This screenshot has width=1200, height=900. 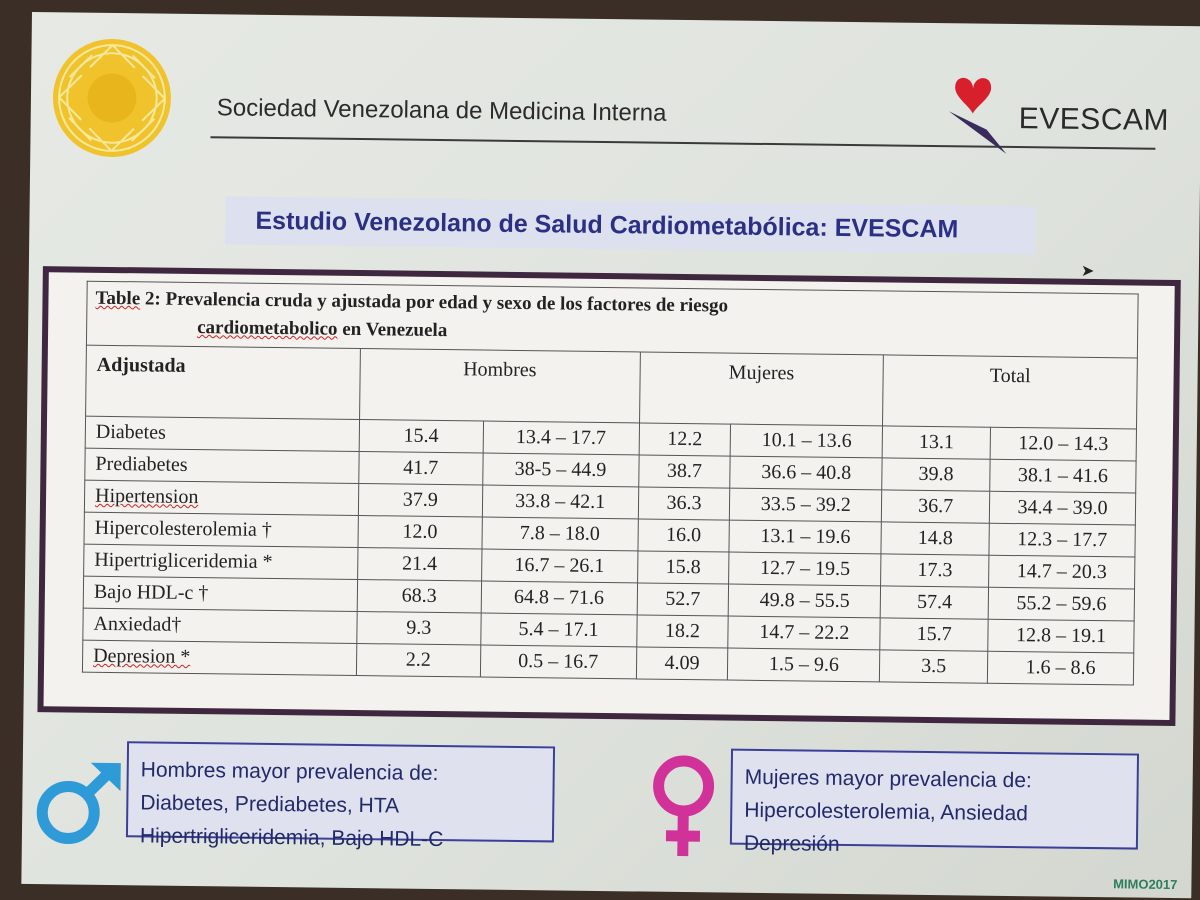 What do you see at coordinates (683, 567) in the screenshot?
I see `mujeres-value: 15.8` at bounding box center [683, 567].